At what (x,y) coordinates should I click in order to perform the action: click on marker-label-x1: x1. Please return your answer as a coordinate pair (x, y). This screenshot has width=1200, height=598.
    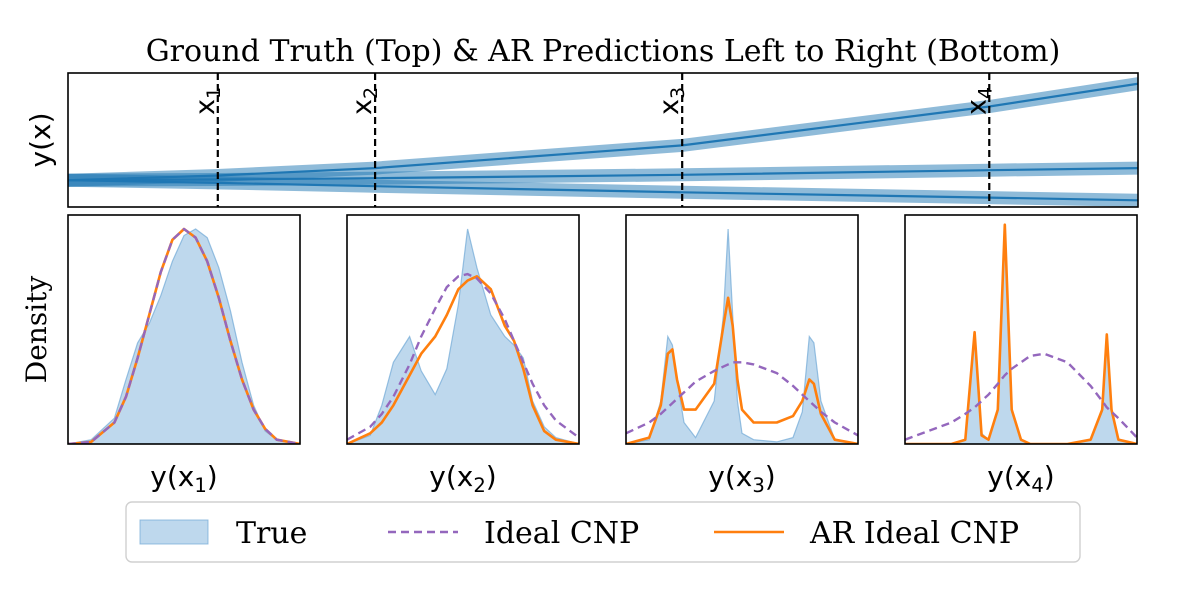
    Looking at the image, I should click on (207, 101).